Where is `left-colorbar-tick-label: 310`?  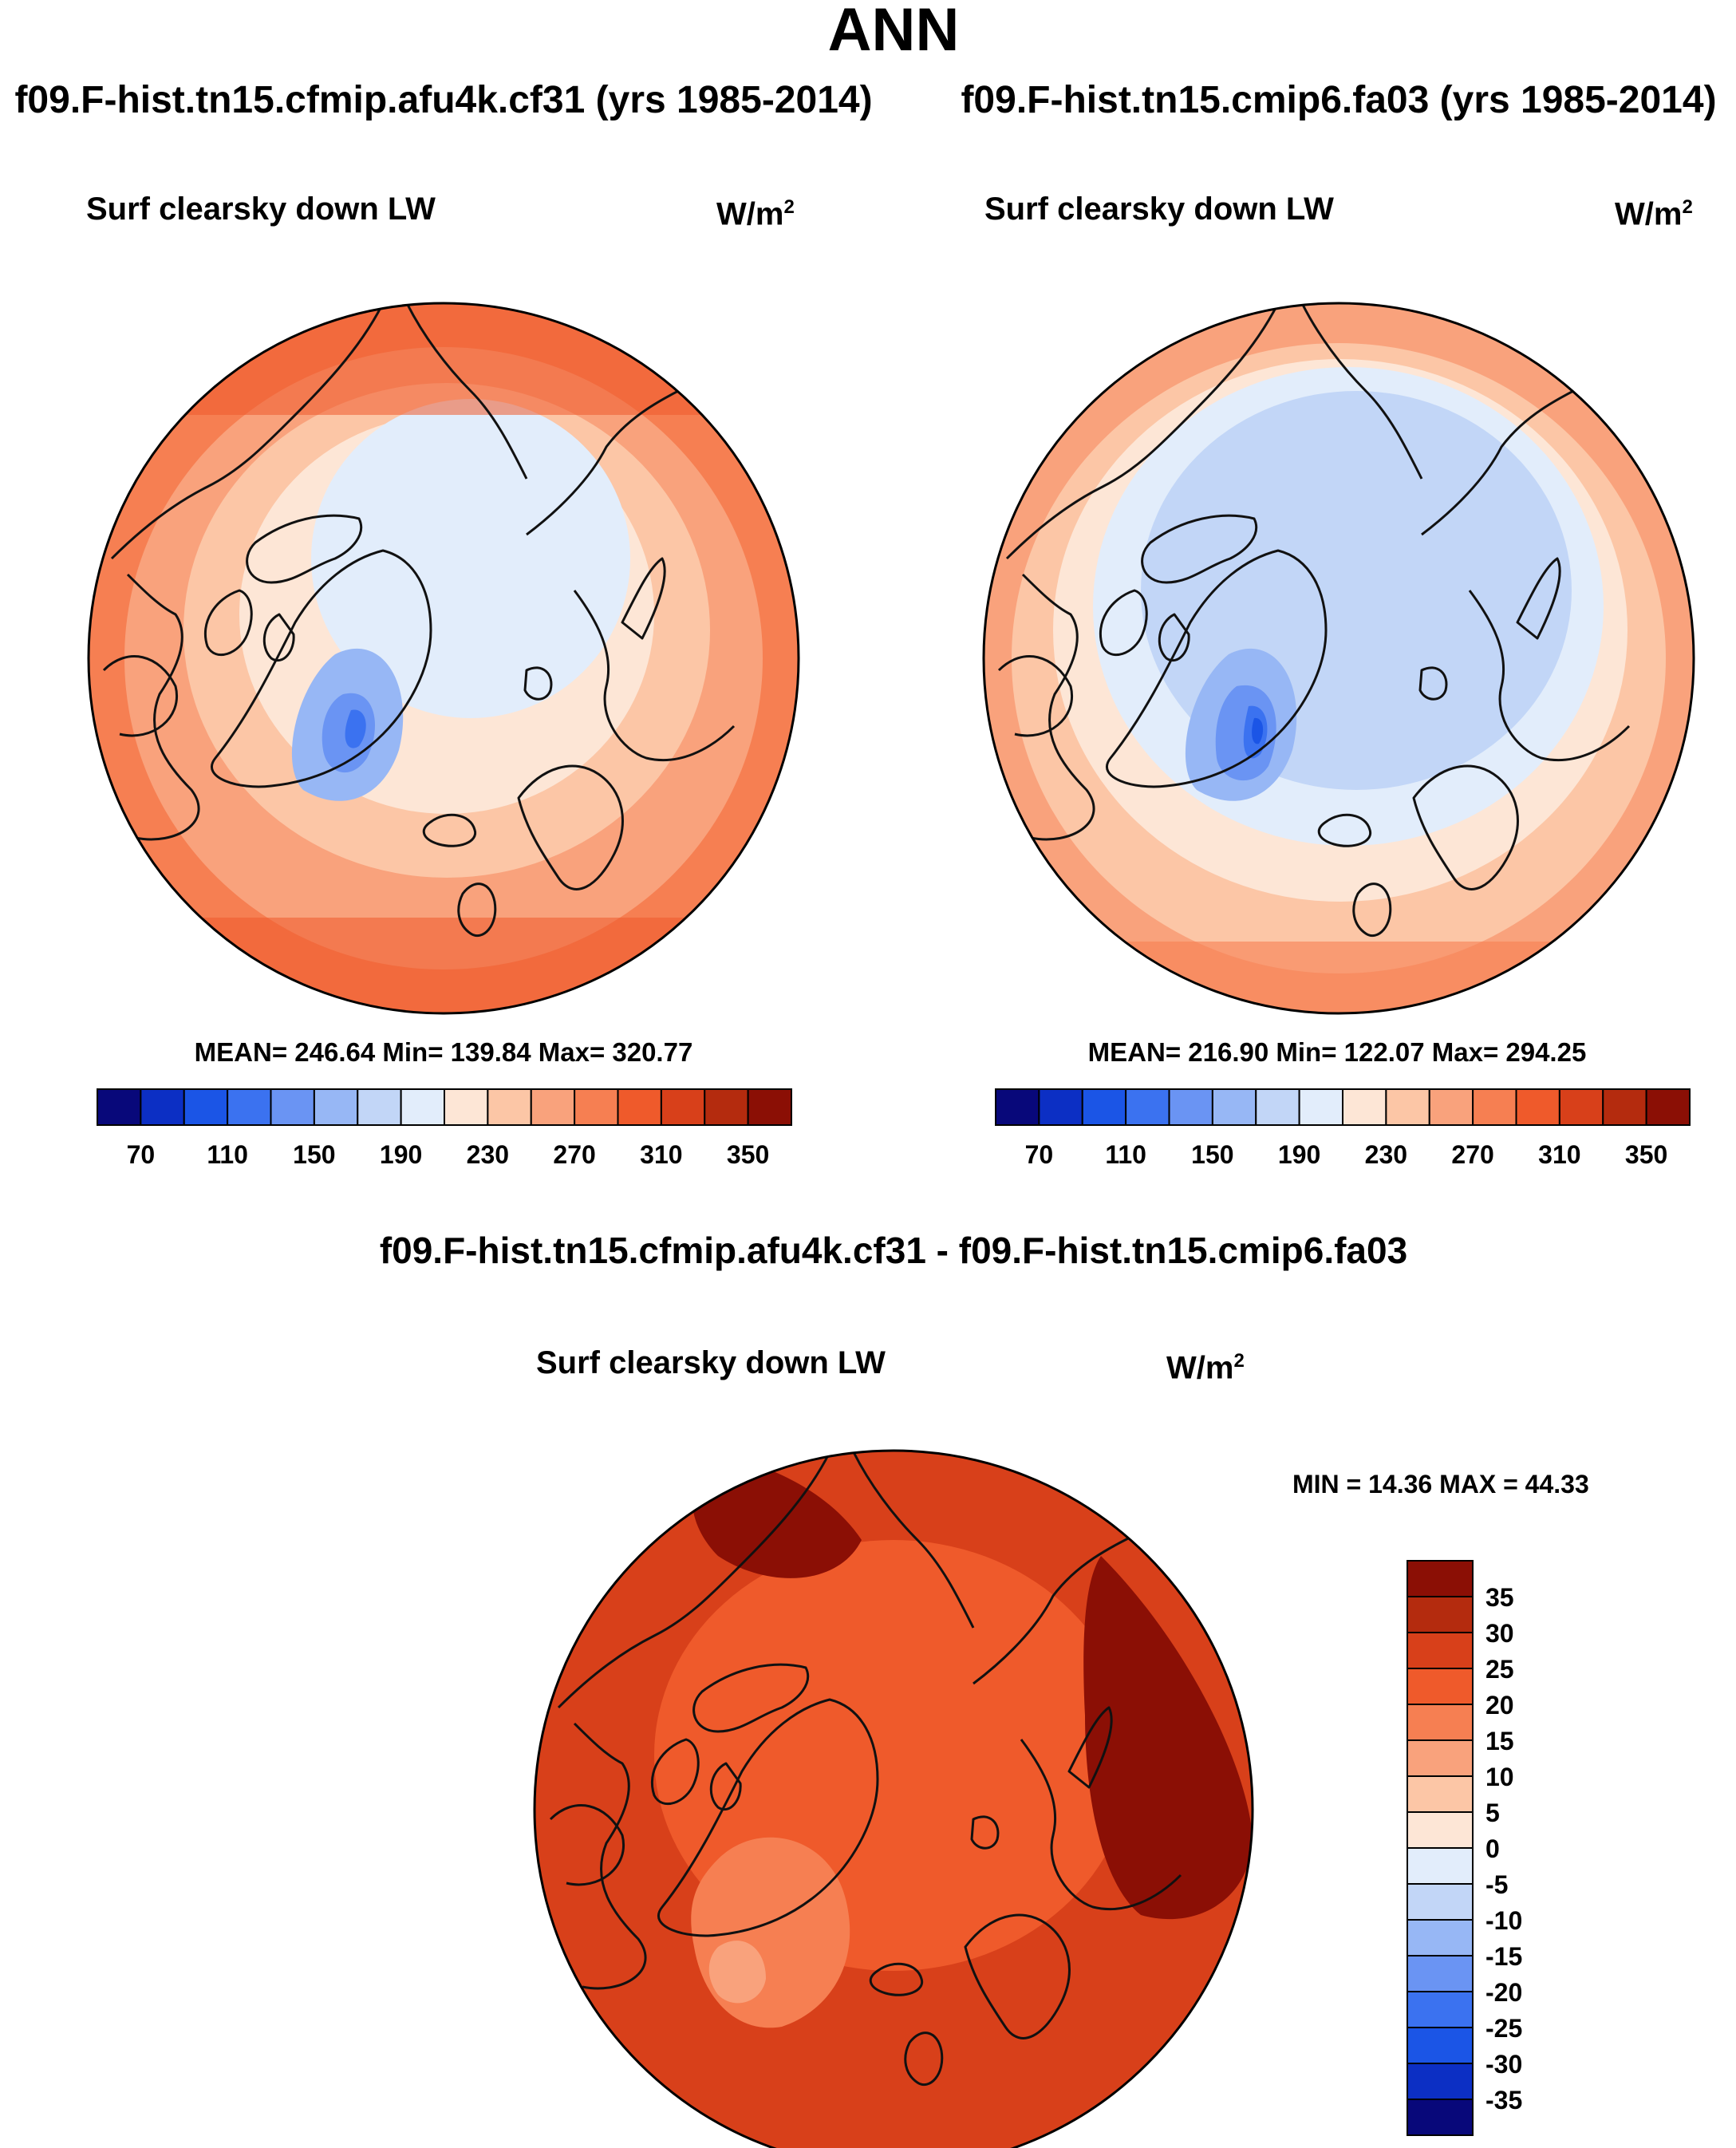
left-colorbar-tick-label: 310 is located at coordinates (661, 1154).